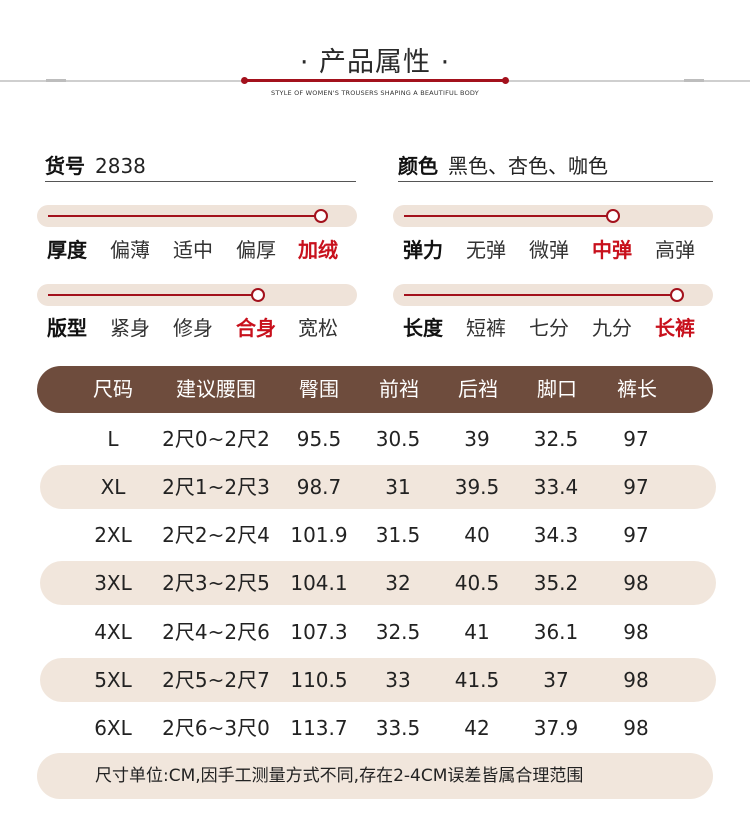  I want to click on elasticity-option-medium: 中弹, so click(612, 250).